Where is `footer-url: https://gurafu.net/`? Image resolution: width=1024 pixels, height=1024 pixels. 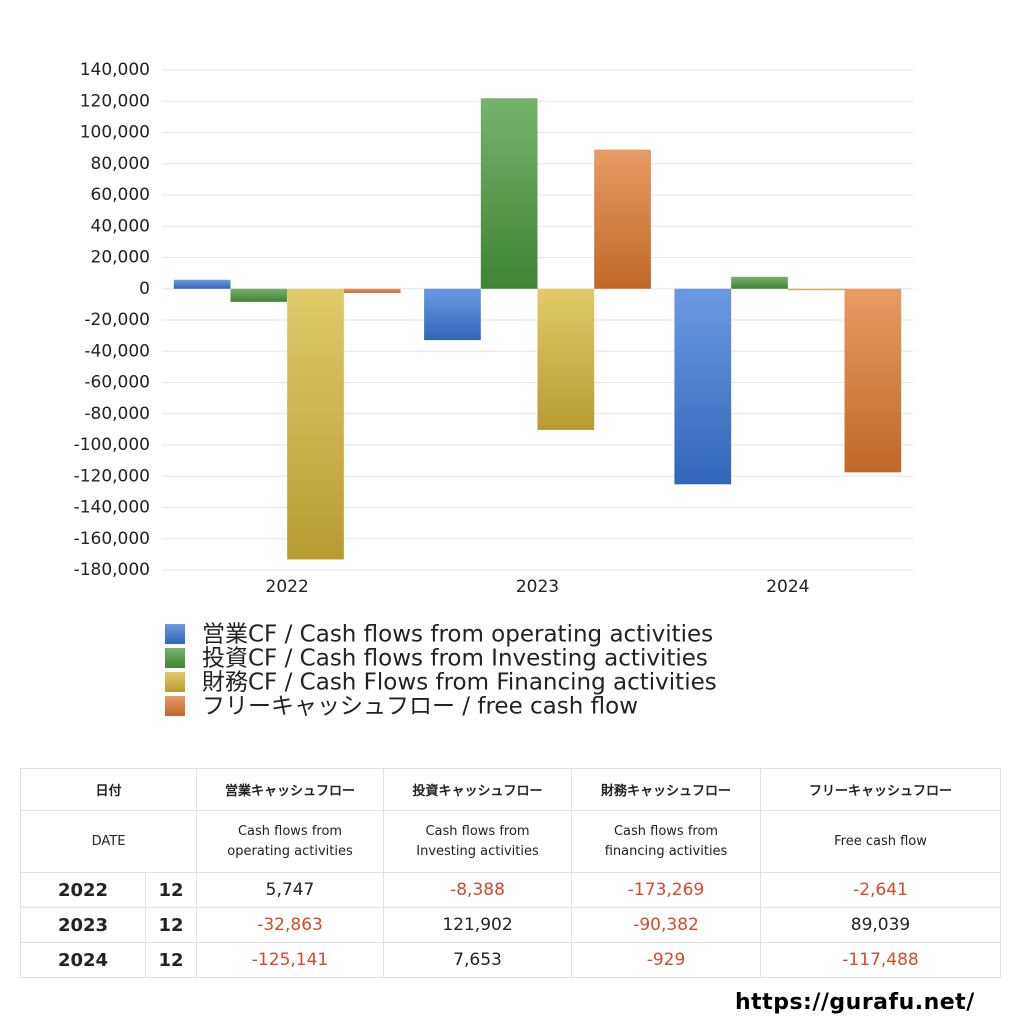 footer-url: https://gurafu.net/ is located at coordinates (855, 1002).